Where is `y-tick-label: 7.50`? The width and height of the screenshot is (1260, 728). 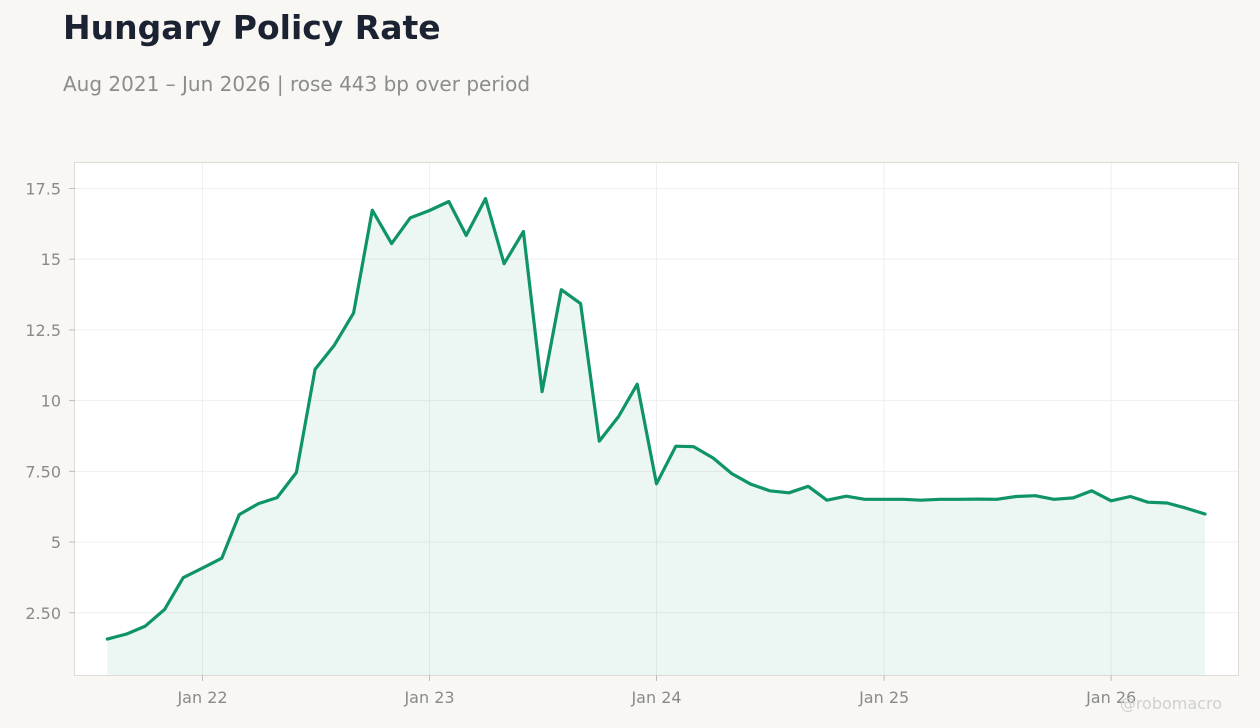 y-tick-label: 7.50 is located at coordinates (43, 471).